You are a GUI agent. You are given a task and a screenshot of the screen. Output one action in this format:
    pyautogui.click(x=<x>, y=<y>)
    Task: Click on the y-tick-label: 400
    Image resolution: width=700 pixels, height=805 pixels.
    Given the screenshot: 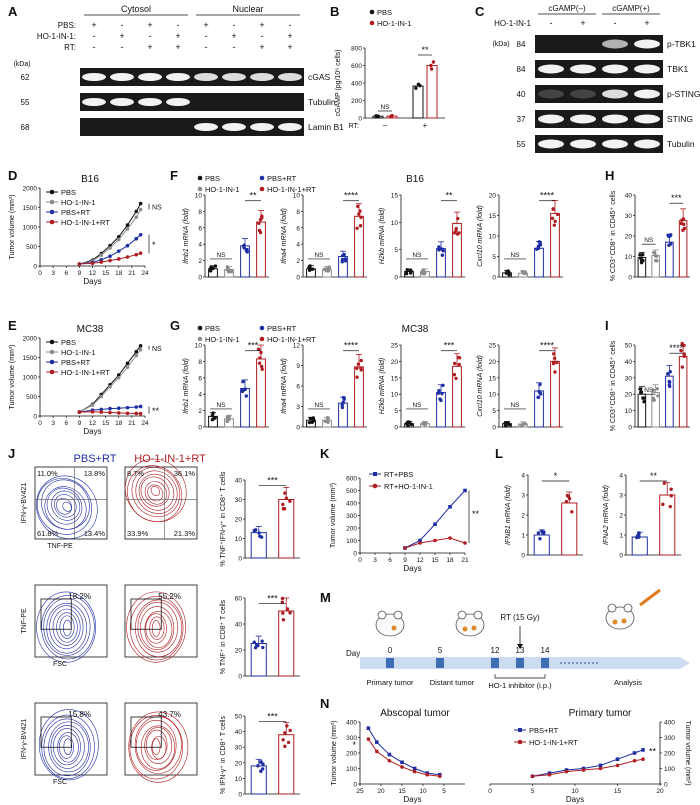 What is the action you would take?
    pyautogui.click(x=669, y=723)
    